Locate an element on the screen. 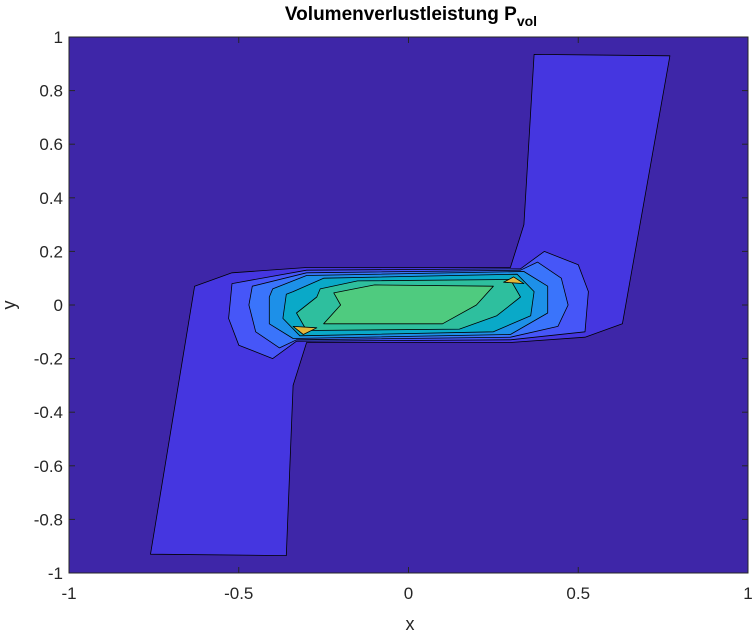  y-tick-label: 0.4 is located at coordinates (51, 198).